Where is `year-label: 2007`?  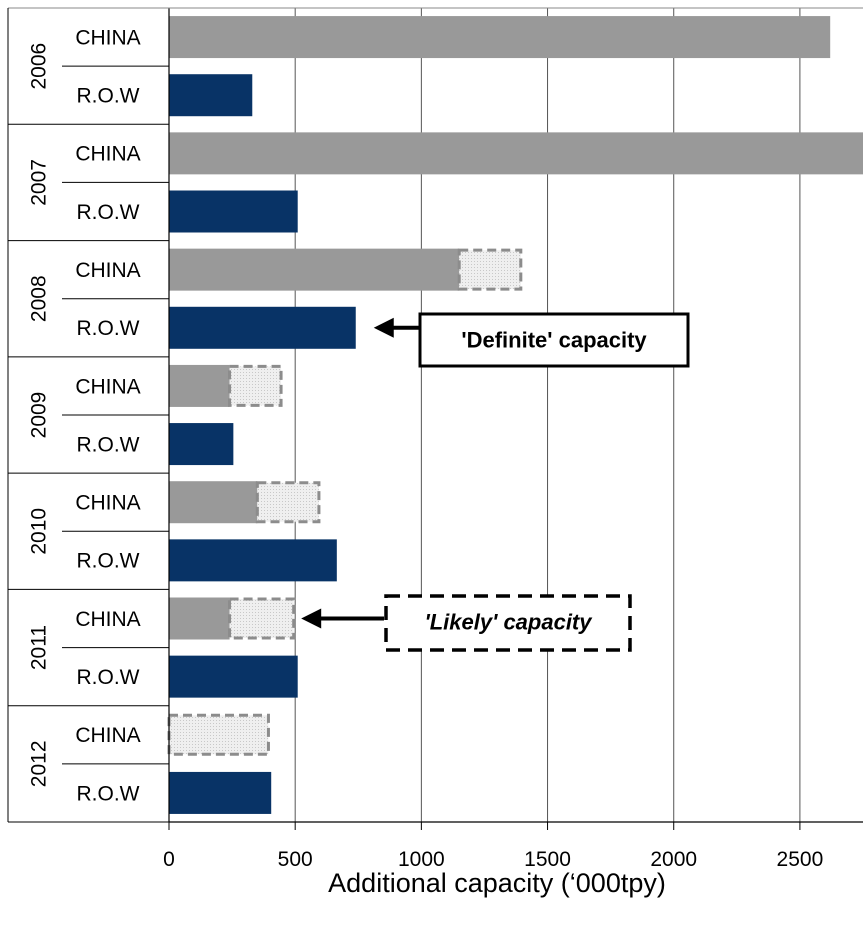 year-label: 2007 is located at coordinates (38, 182).